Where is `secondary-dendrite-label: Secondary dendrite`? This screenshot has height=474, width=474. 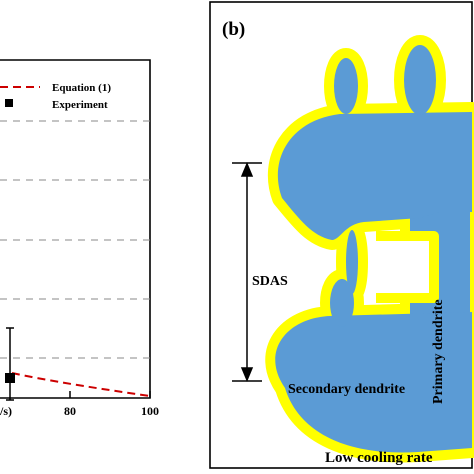 secondary-dendrite-label: Secondary dendrite is located at coordinates (346, 389).